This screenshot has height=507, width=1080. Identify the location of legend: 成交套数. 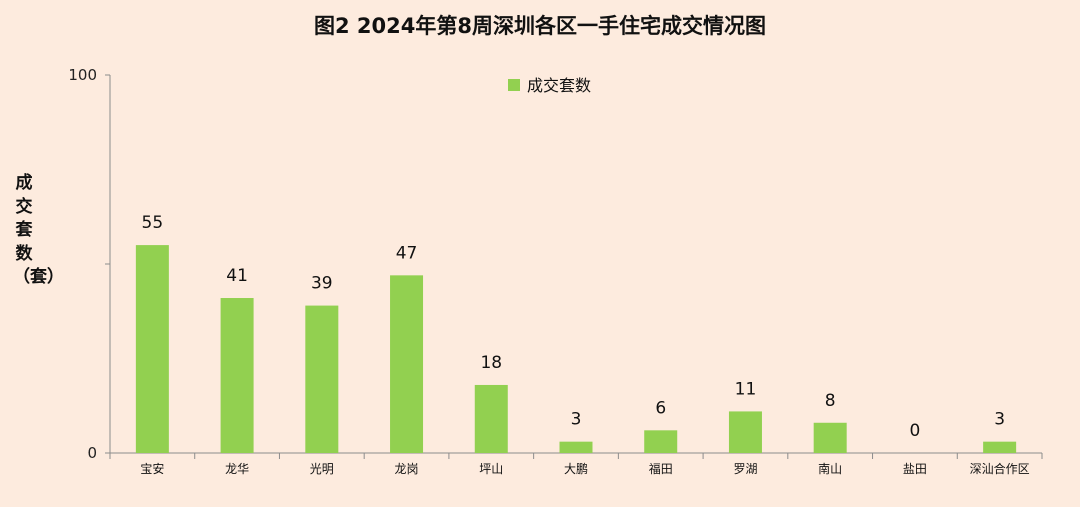
(549, 85).